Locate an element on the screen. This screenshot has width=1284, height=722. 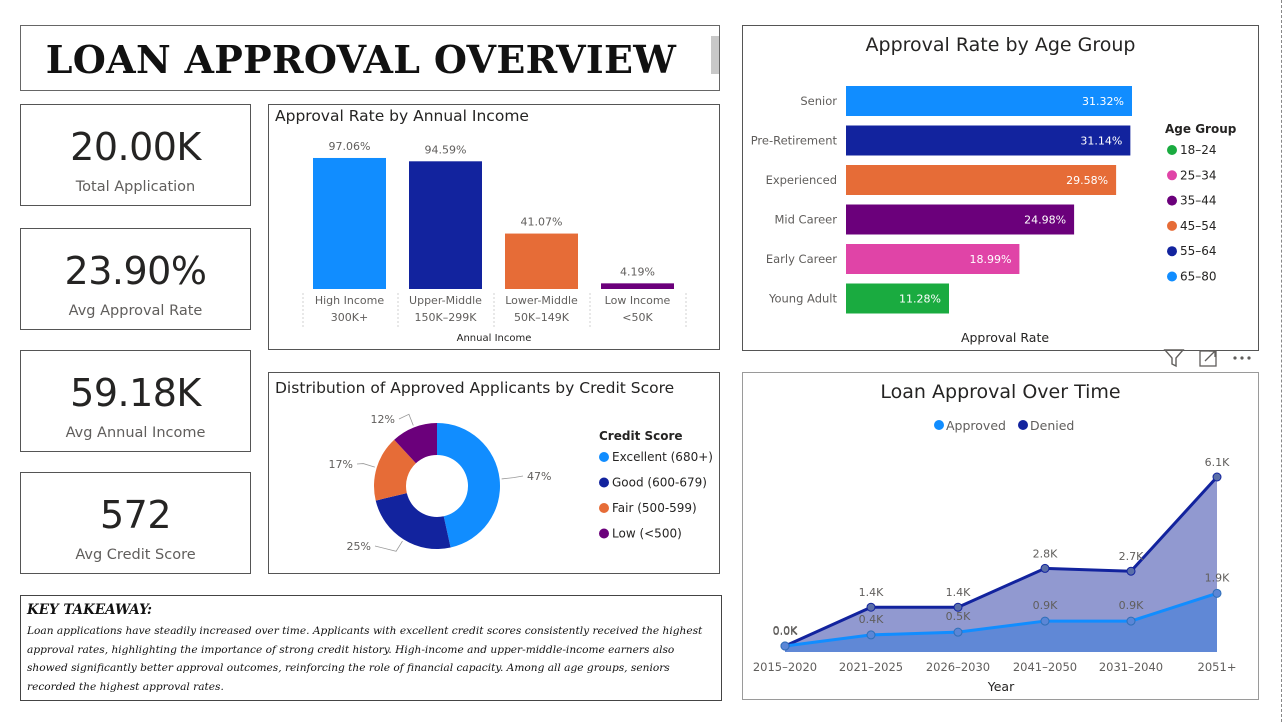
credit-slice is located at coordinates (468, 485).